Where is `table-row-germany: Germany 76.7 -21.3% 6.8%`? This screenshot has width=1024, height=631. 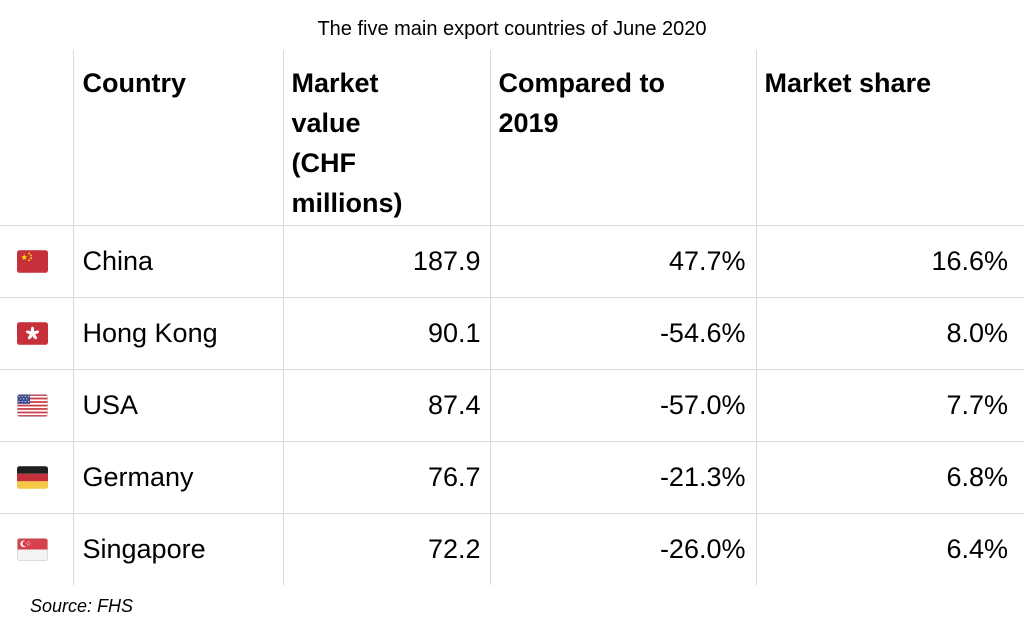
table-row-germany: Germany 76.7 -21.3% 6.8% is located at coordinates (512, 476).